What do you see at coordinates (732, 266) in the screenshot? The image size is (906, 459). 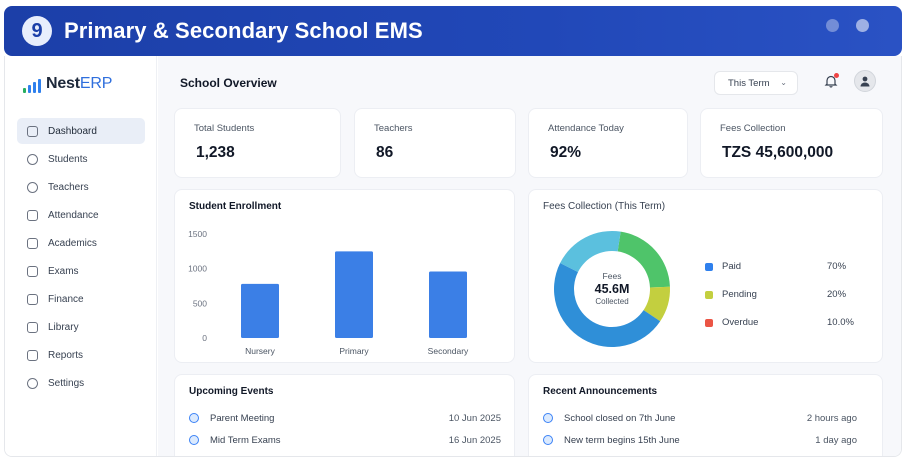 I see `legend-label: Paid` at bounding box center [732, 266].